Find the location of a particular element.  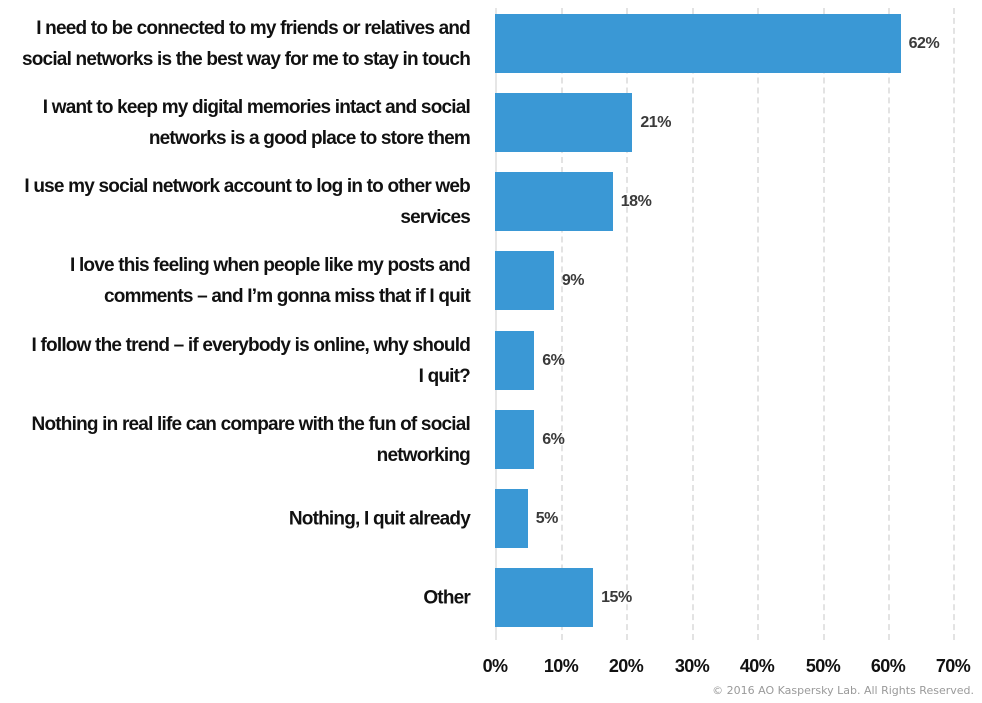

value-label: 15% is located at coordinates (616, 597).